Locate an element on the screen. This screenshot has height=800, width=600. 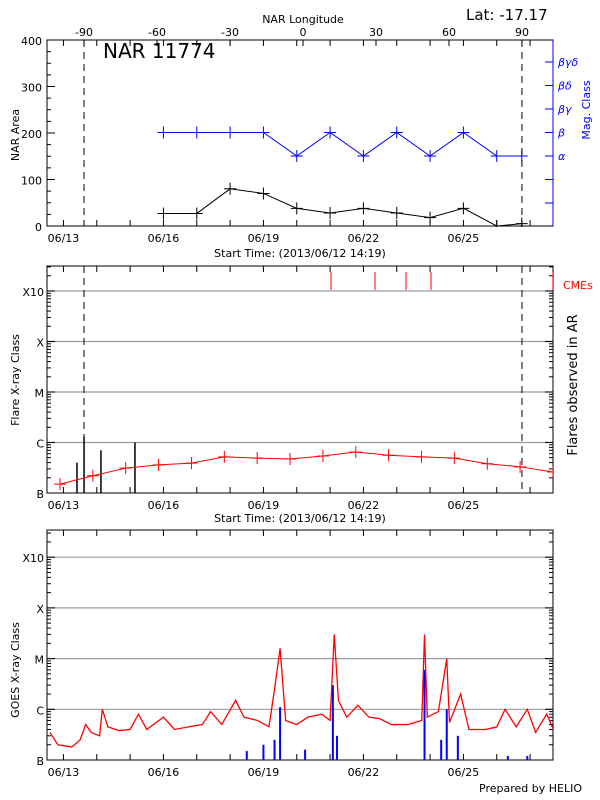
longitude-tick-label: 90 is located at coordinates (522, 32).